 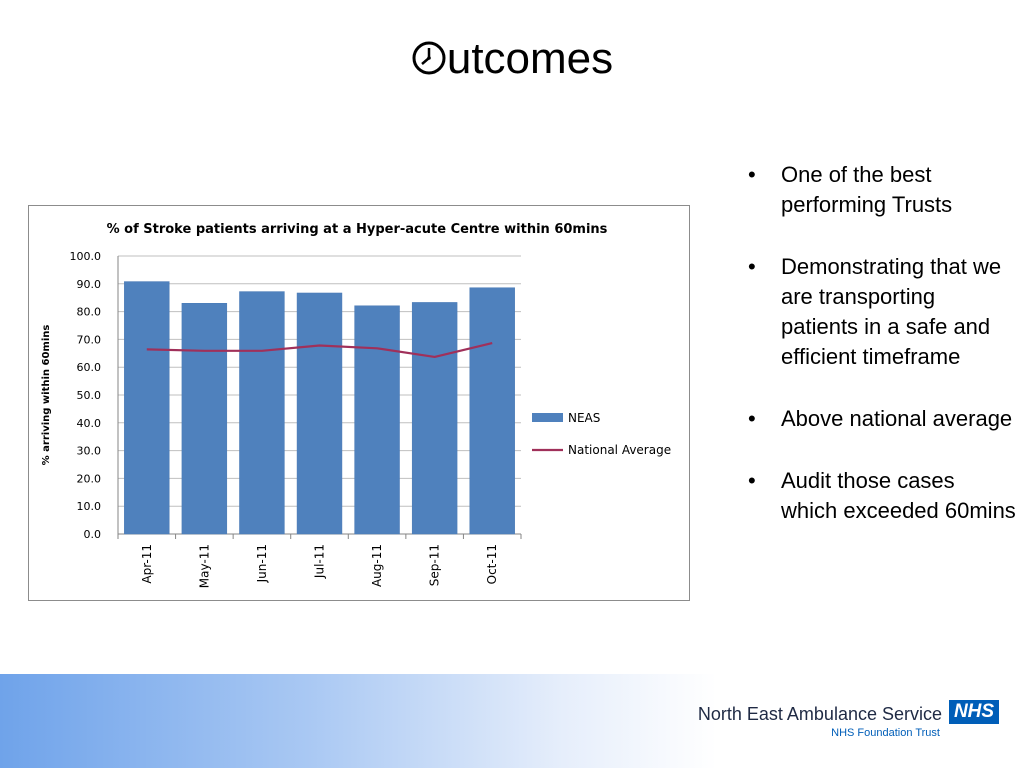 I want to click on y-tick-label: 10.0, so click(x=89, y=506).